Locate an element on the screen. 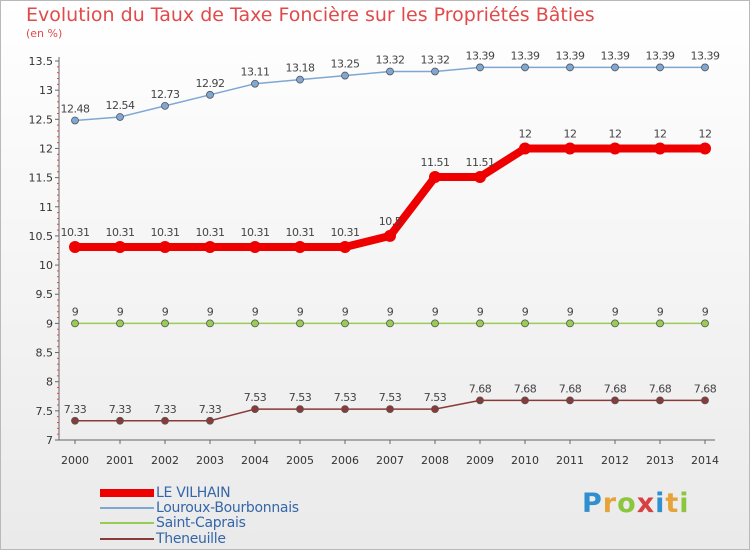 Image resolution: width=750 pixels, height=550 pixels. data-label: 12.48 is located at coordinates (75, 108).